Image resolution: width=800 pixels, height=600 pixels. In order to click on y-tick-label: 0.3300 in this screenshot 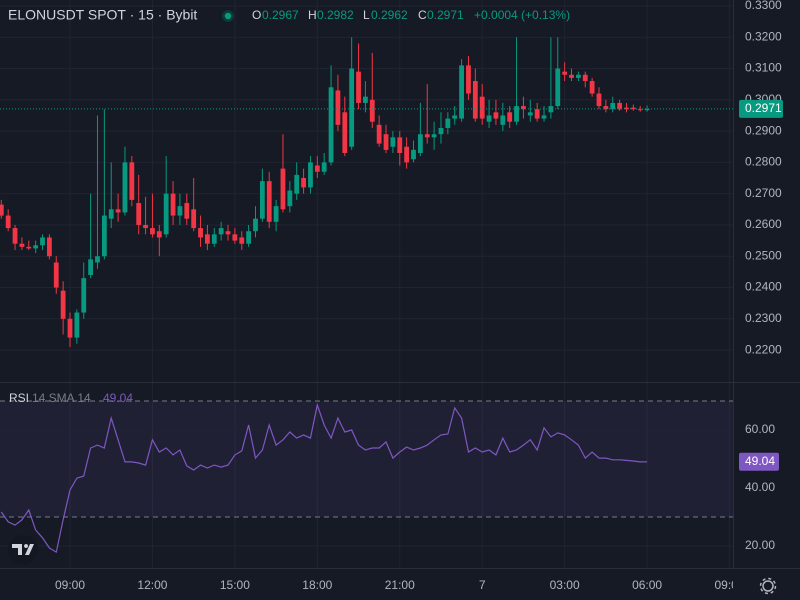, I will do `click(763, 6)`.